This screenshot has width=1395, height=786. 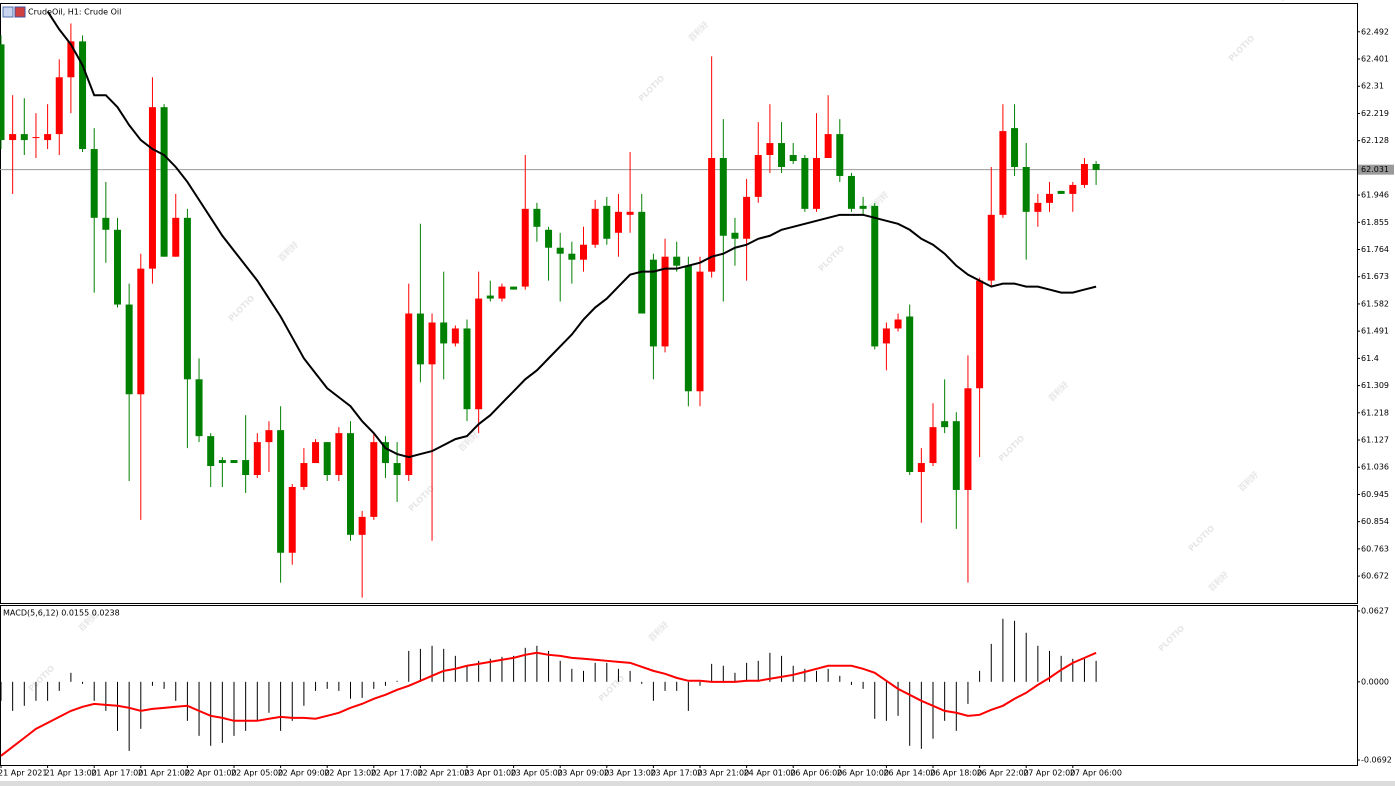 I want to click on scrollbar, so click(x=697, y=783).